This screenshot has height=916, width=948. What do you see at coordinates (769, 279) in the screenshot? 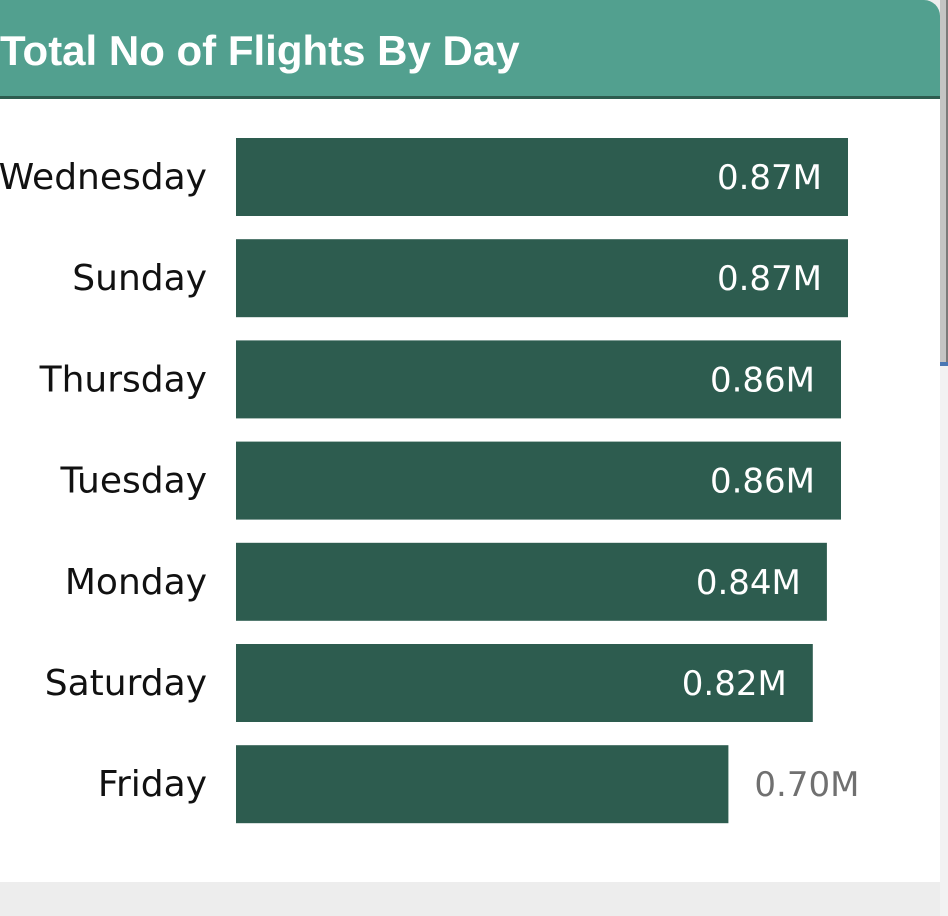
I see `data-label-sunday: 0.87M` at bounding box center [769, 279].